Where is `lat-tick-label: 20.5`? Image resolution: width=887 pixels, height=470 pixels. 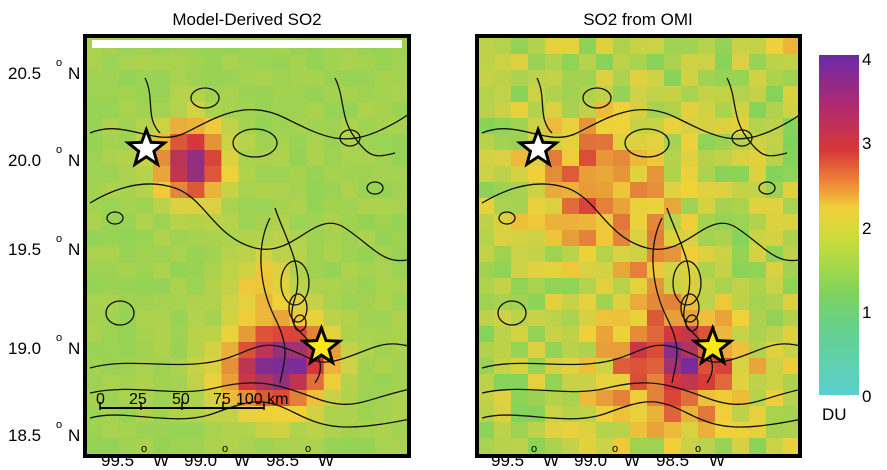 lat-tick-label: 20.5 is located at coordinates (24, 73).